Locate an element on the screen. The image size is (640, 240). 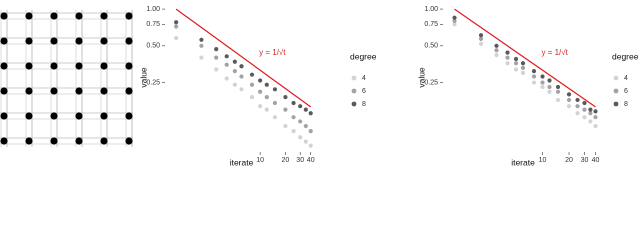
x-tick-label: 10 is located at coordinates (260, 160).